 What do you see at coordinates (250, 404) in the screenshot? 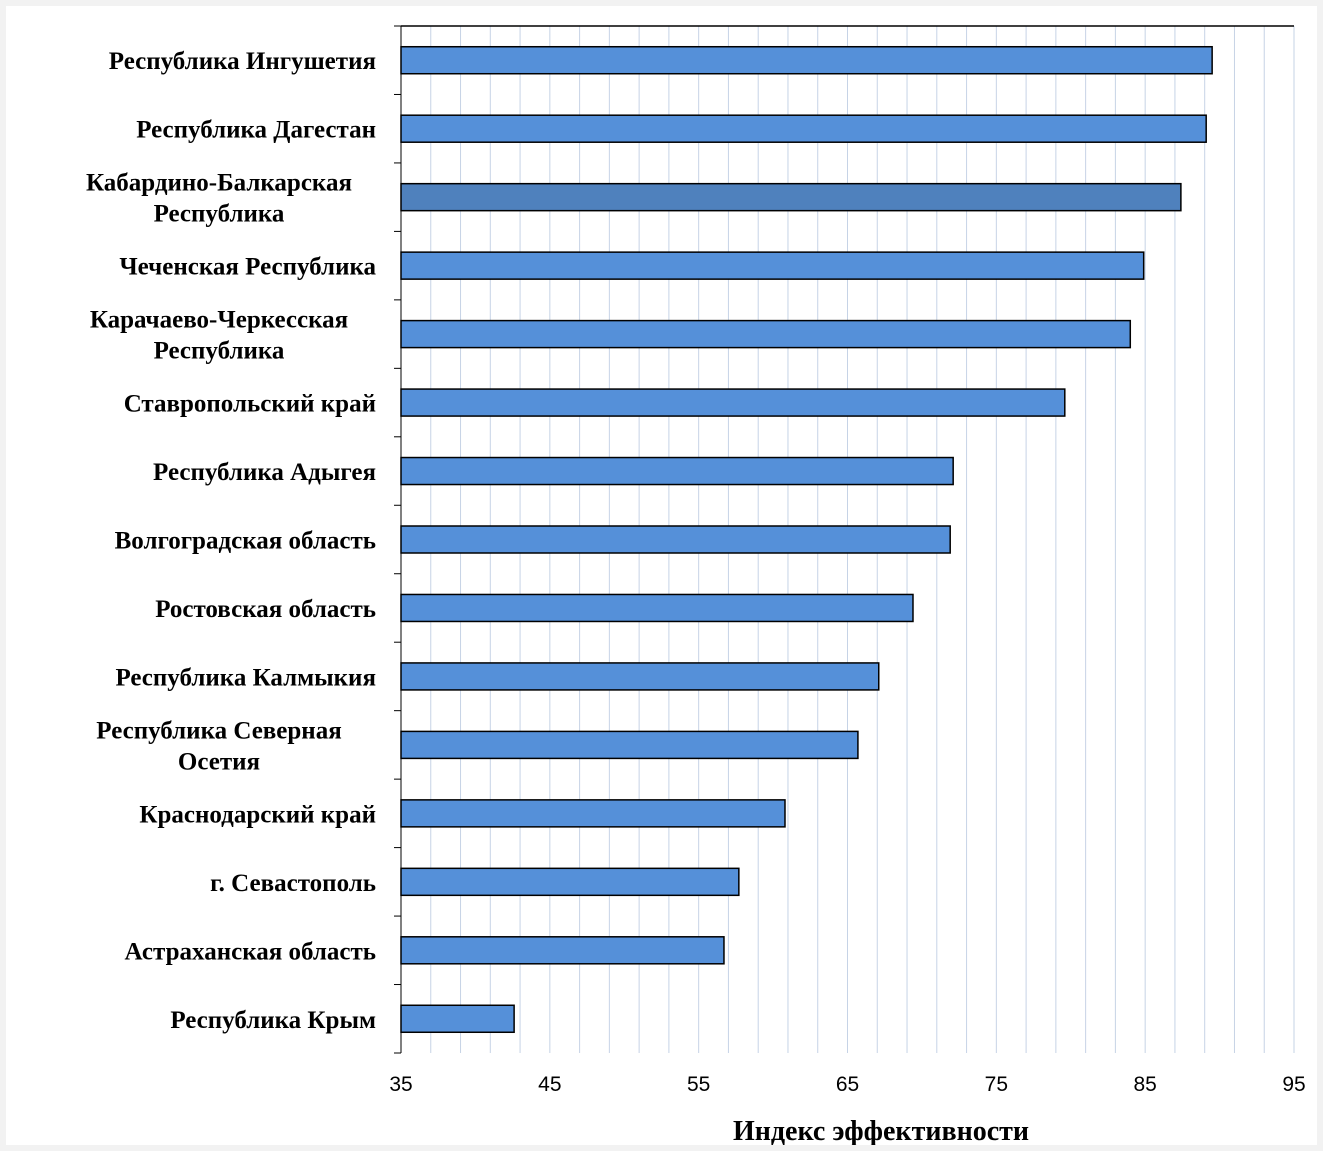
I see `category-label-6: Ставропольский край` at bounding box center [250, 404].